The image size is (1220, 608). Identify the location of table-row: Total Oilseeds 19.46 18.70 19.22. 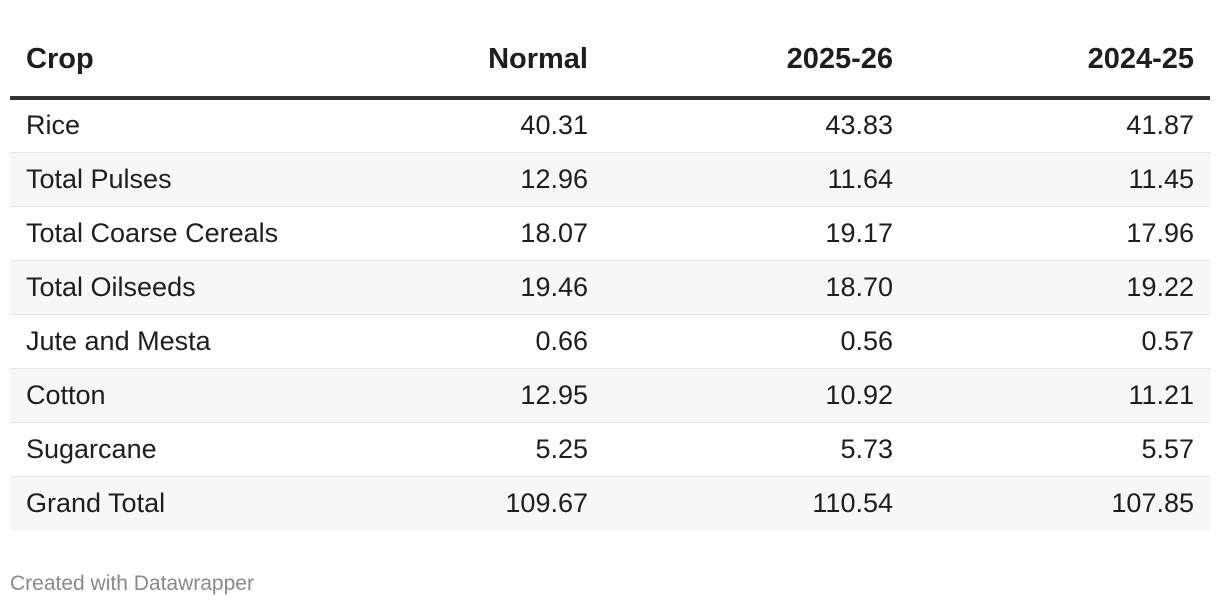
(610, 287).